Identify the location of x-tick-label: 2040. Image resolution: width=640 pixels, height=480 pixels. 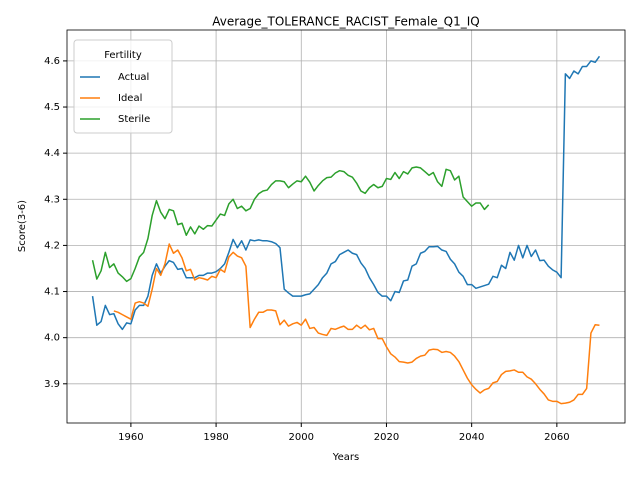
(471, 437).